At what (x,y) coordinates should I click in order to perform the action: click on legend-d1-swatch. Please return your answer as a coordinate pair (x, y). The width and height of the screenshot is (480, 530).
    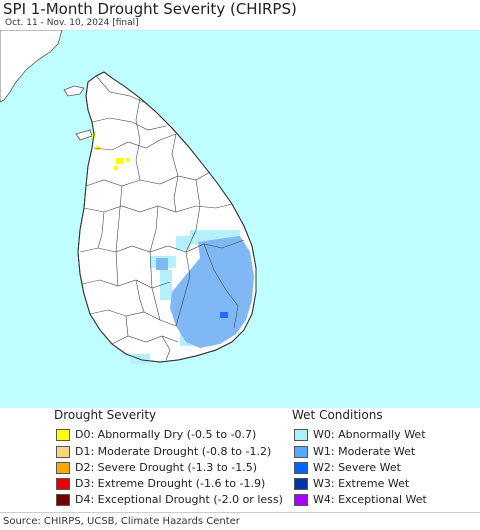
    Looking at the image, I should click on (63, 451).